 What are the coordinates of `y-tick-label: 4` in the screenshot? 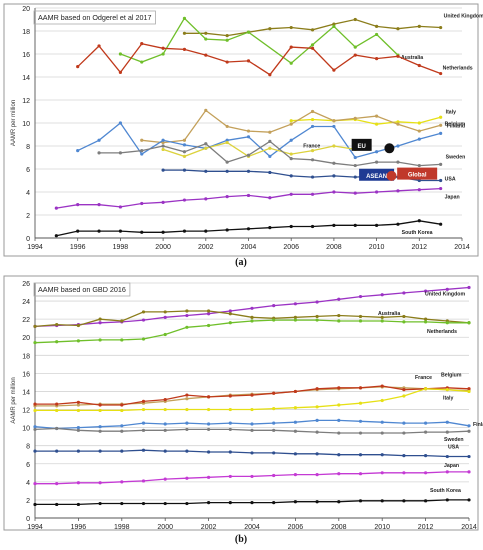 It's located at (28, 483).